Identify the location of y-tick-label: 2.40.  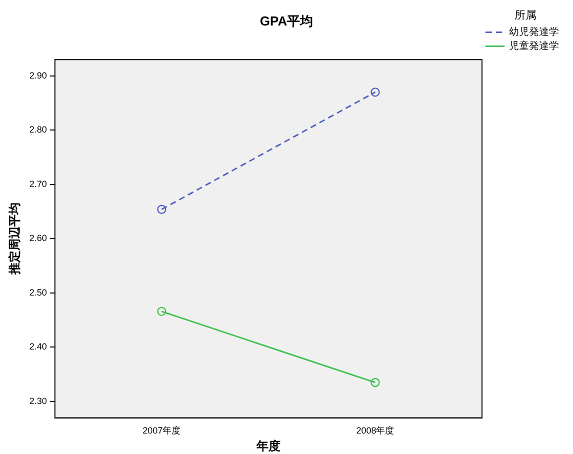
(38, 347).